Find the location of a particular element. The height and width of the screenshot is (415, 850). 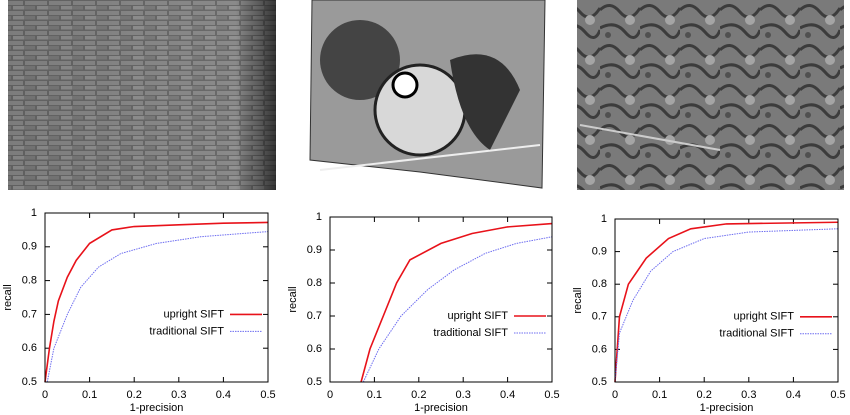

photo-graffiti is located at coordinates (427, 94).